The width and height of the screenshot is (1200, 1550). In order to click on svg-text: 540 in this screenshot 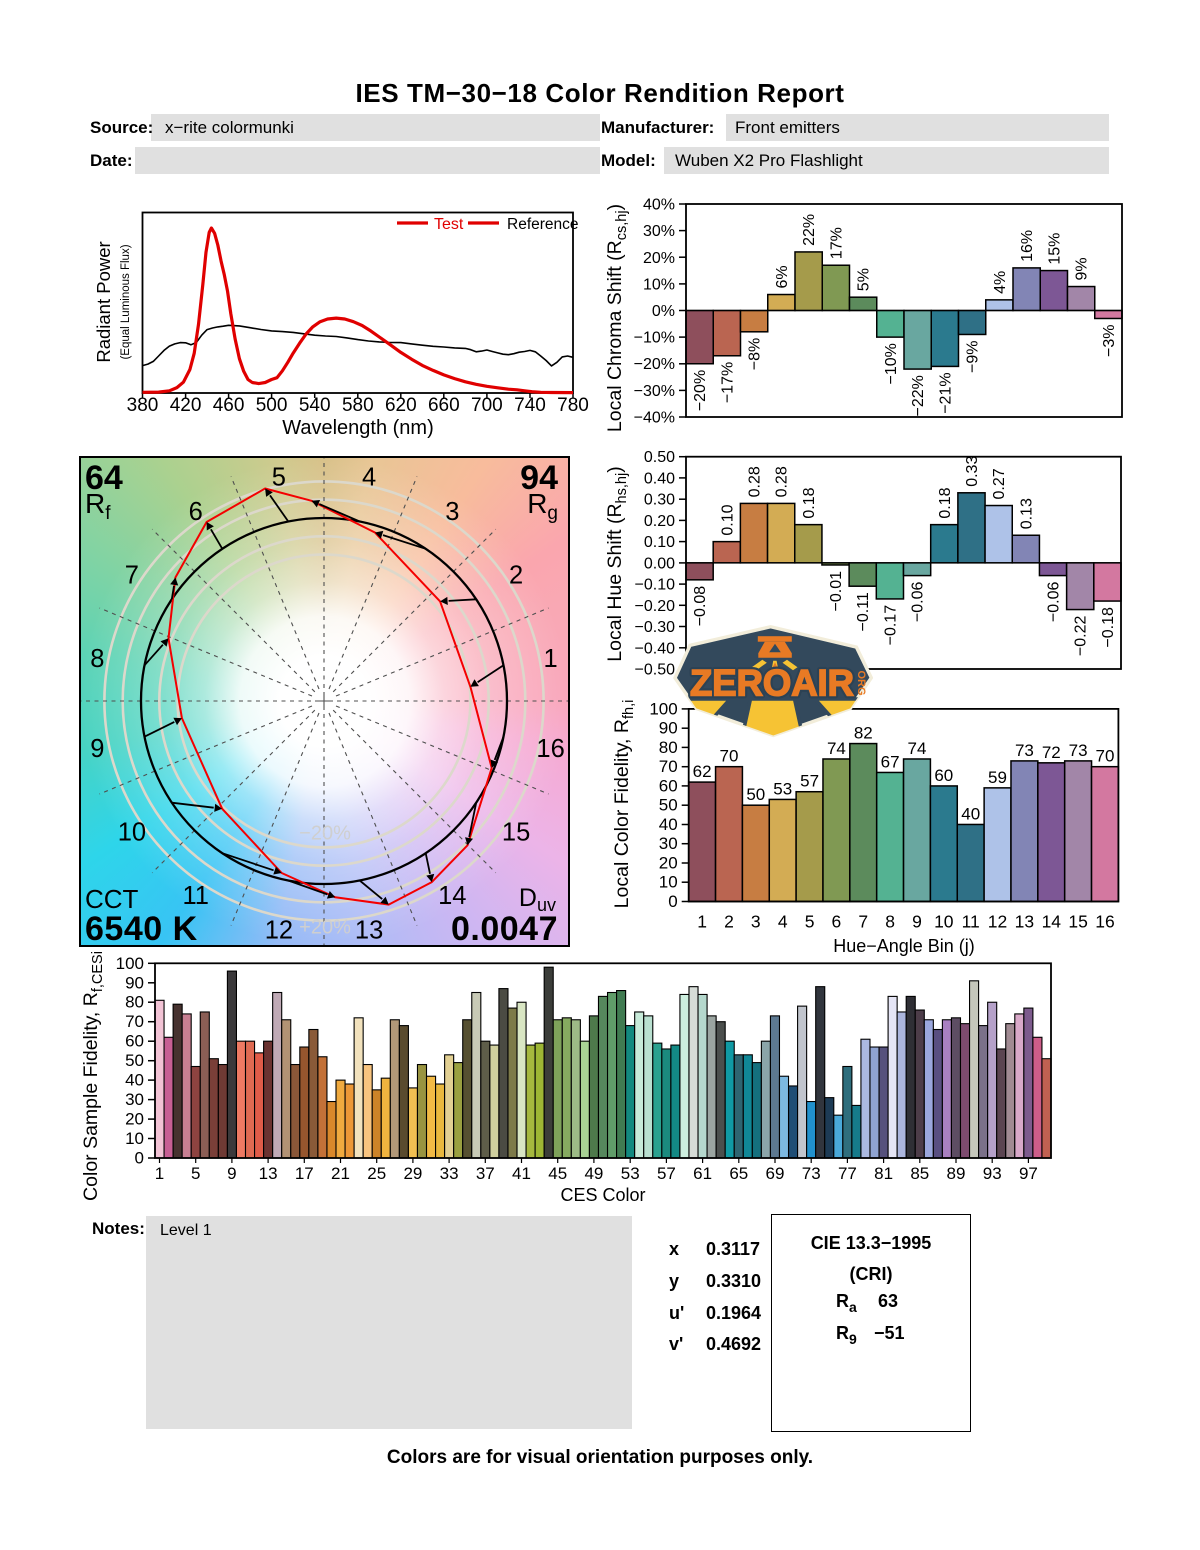, I will do `click(315, 405)`.